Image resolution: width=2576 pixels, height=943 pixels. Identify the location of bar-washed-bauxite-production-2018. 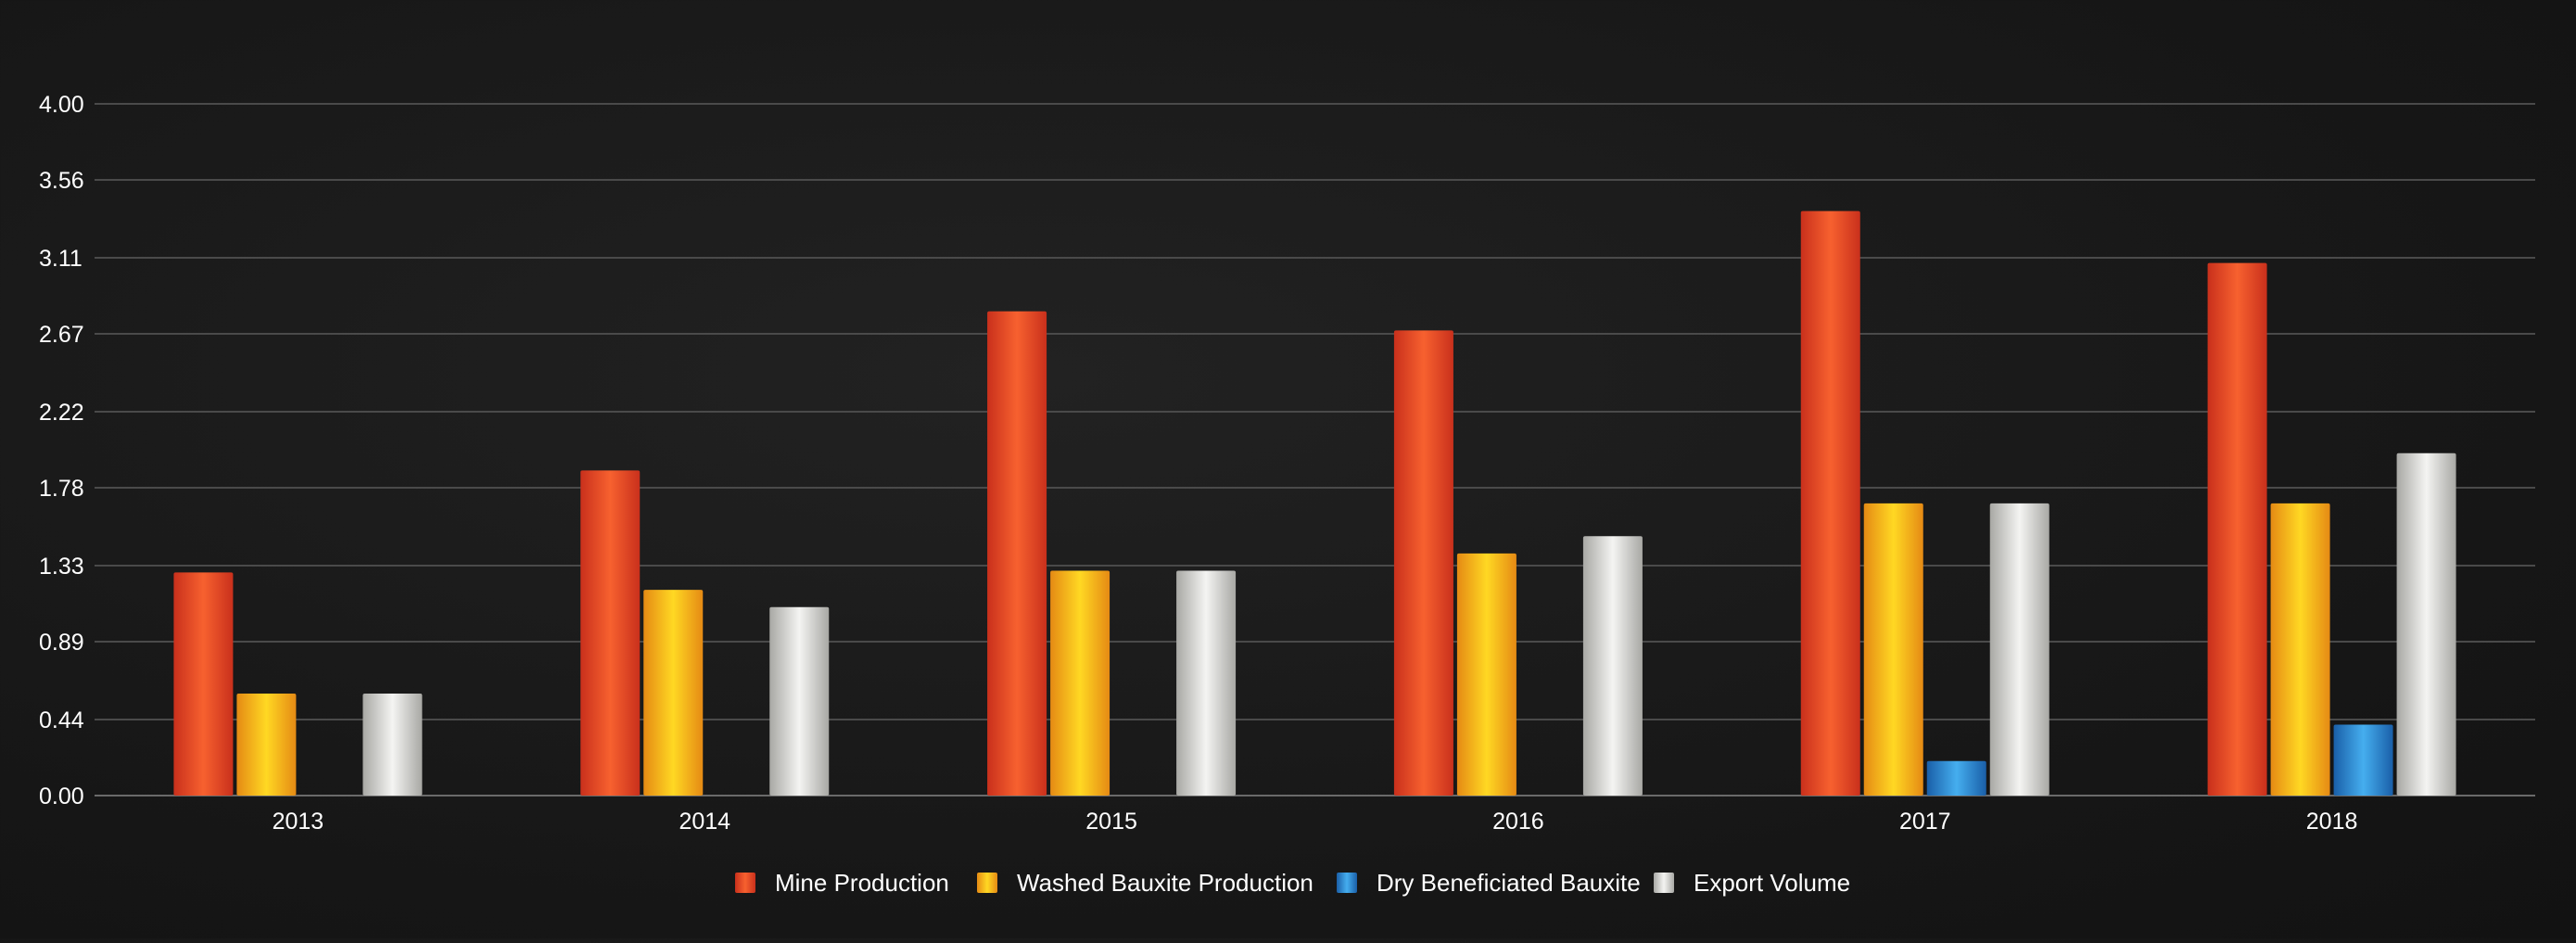
(2300, 649).